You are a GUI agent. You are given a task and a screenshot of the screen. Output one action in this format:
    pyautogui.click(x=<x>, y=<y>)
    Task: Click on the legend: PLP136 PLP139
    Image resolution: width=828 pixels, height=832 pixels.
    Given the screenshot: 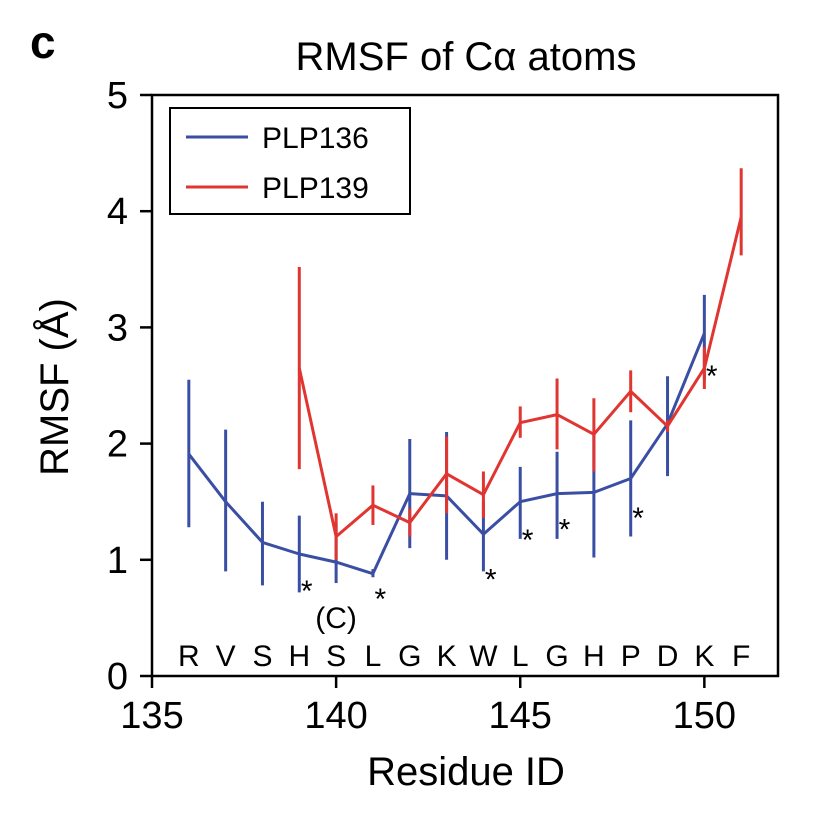 What is the action you would take?
    pyautogui.click(x=290, y=161)
    